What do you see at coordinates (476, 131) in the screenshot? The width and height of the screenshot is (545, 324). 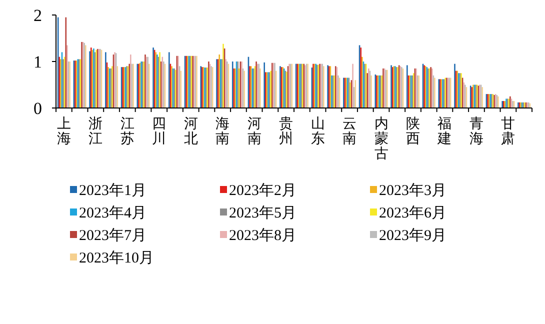 I see `x-tick-label: 青海` at bounding box center [476, 131].